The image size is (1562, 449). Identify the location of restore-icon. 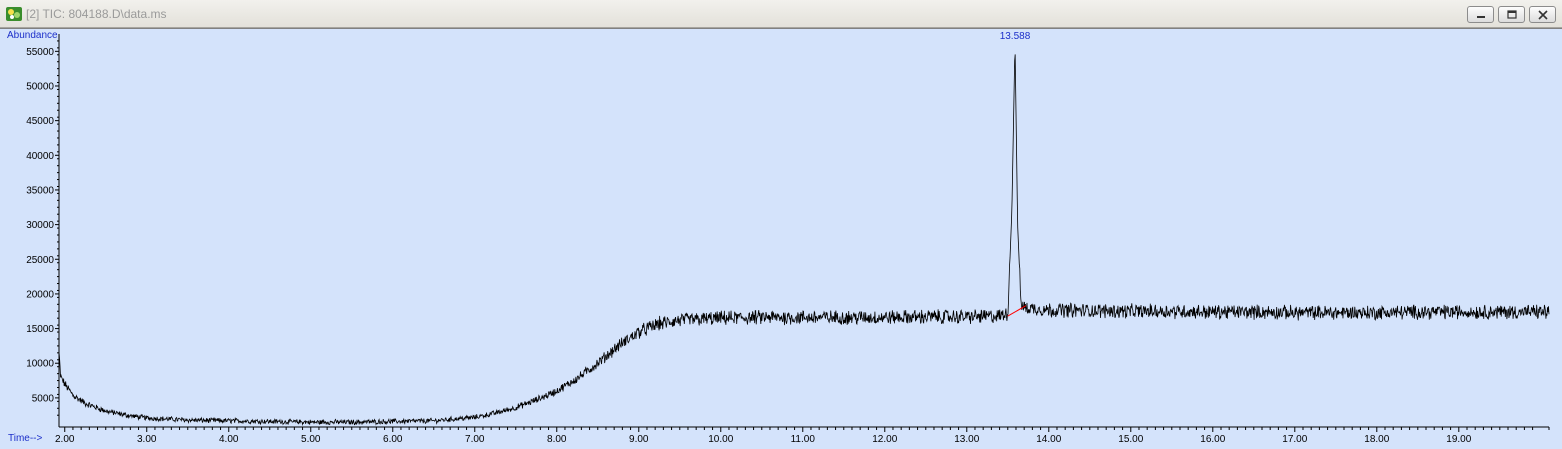
(1512, 14).